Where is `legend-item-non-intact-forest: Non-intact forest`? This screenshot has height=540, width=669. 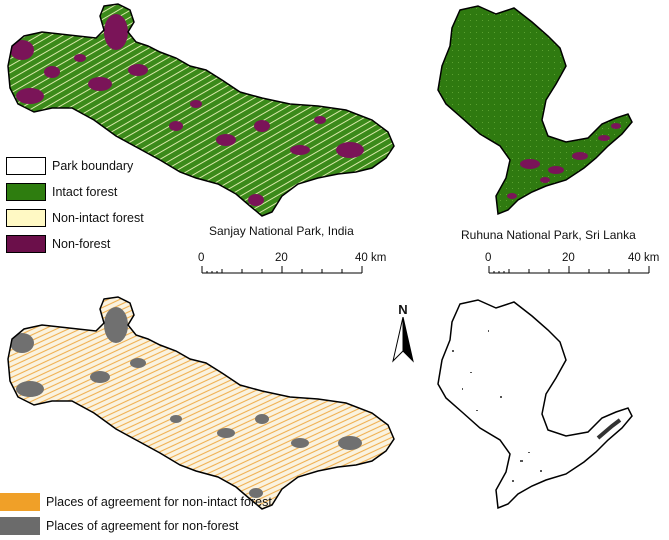
legend-item-non-intact-forest: Non-intact forest is located at coordinates (75, 218).